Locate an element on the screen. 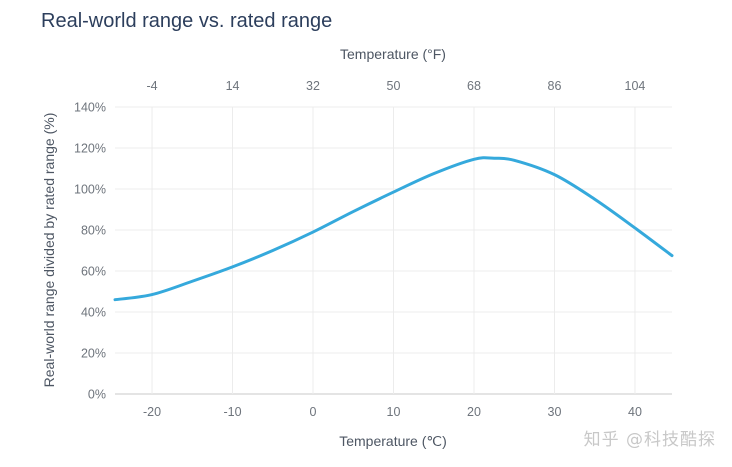  top-x-tick-label: 14 is located at coordinates (233, 86).